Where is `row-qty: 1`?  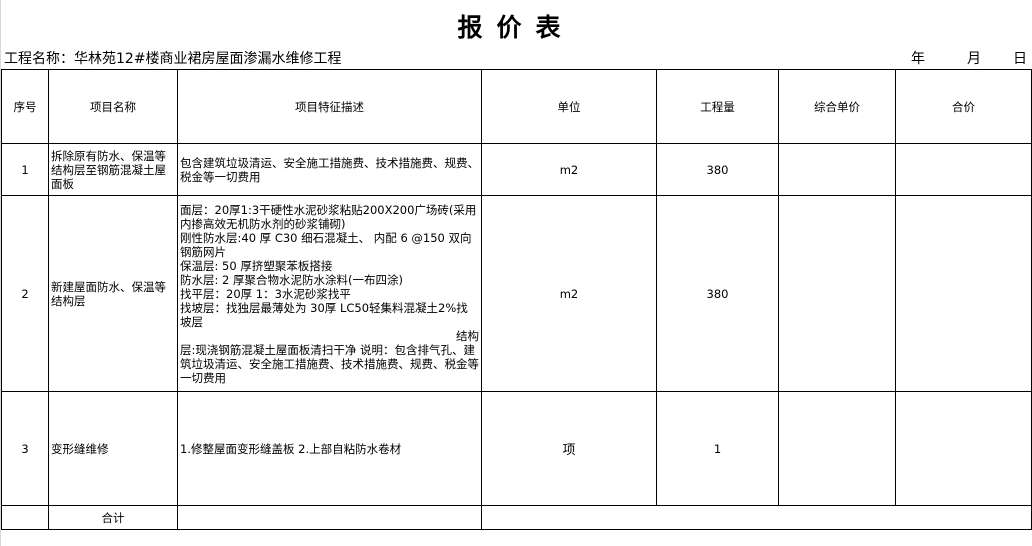
row-qty: 1 is located at coordinates (717, 448).